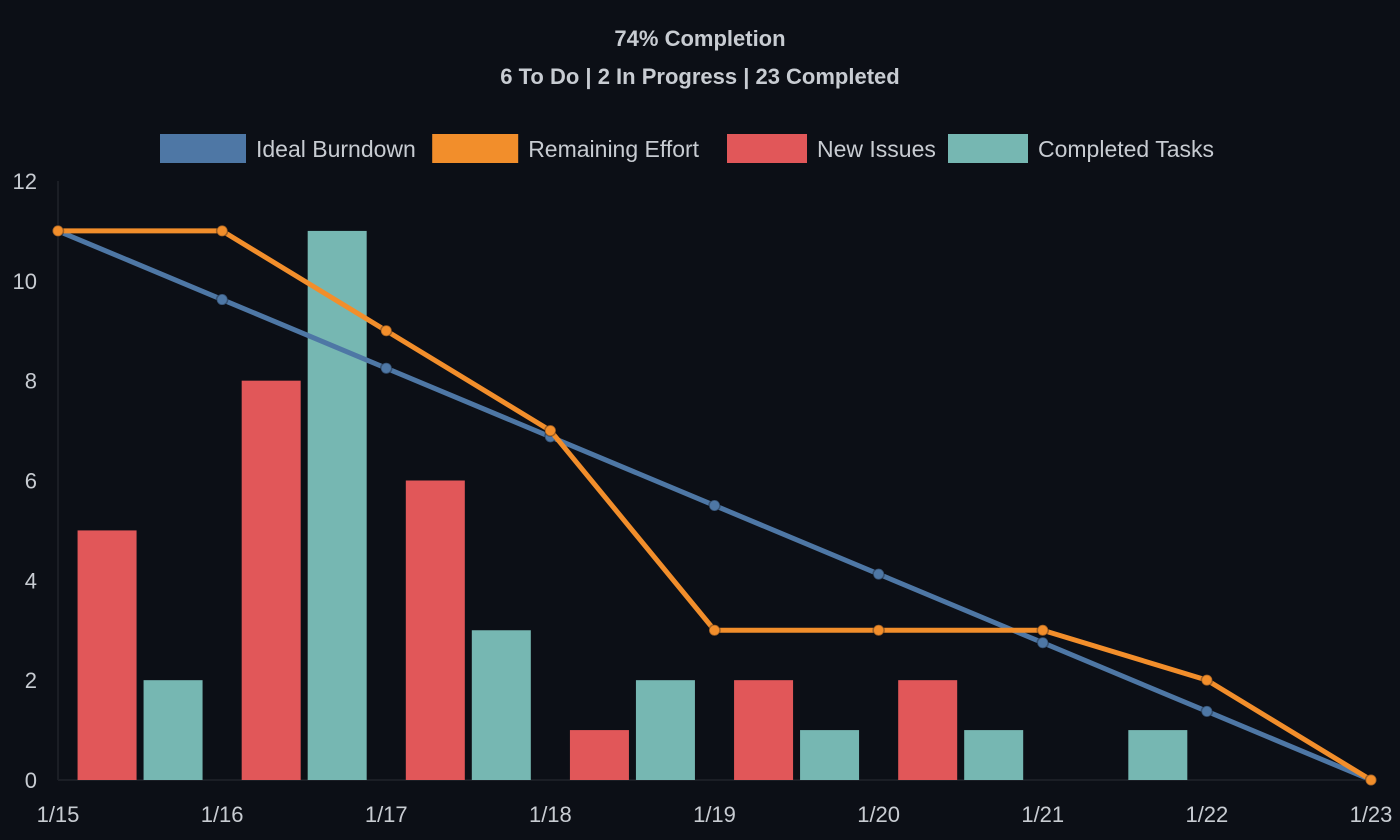  What do you see at coordinates (613, 149) in the screenshot?
I see `legend-label: Remaining Effort` at bounding box center [613, 149].